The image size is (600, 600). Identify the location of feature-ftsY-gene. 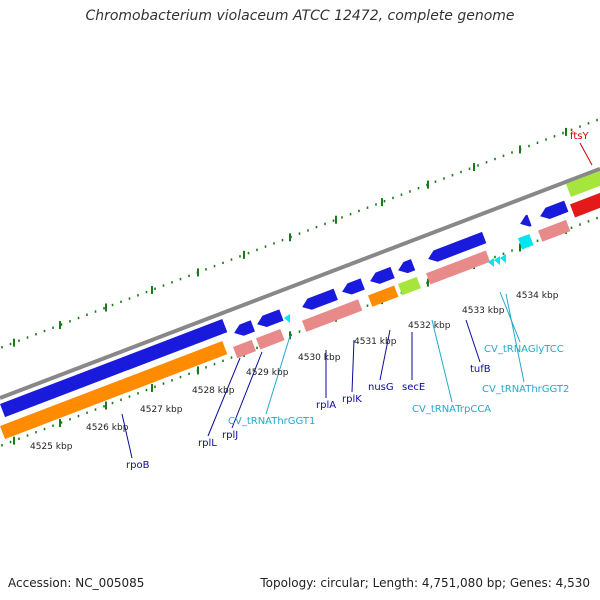
(585, 205).